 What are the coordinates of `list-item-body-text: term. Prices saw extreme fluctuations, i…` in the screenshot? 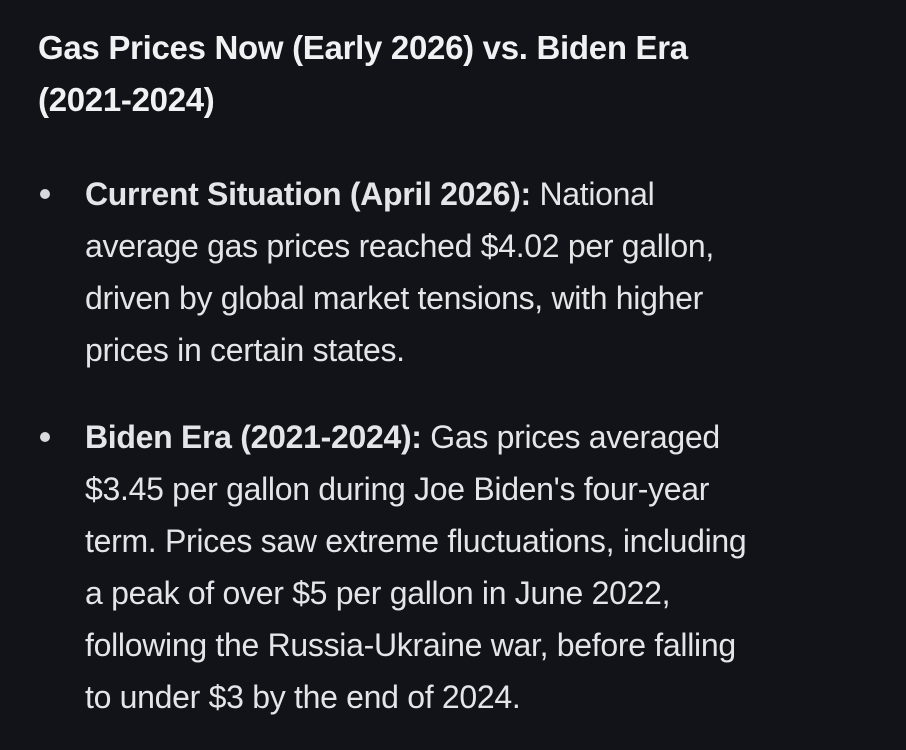 It's located at (416, 541).